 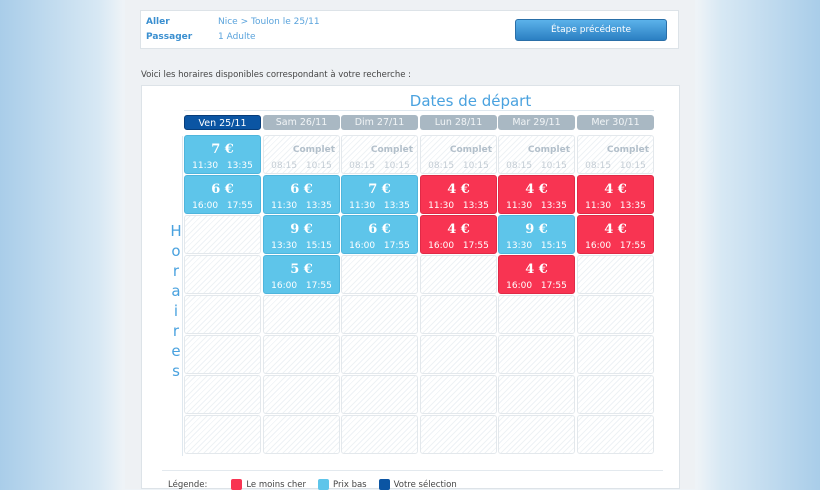 I want to click on fare-slot: 5 € 16:00 17:55, so click(x=301, y=274).